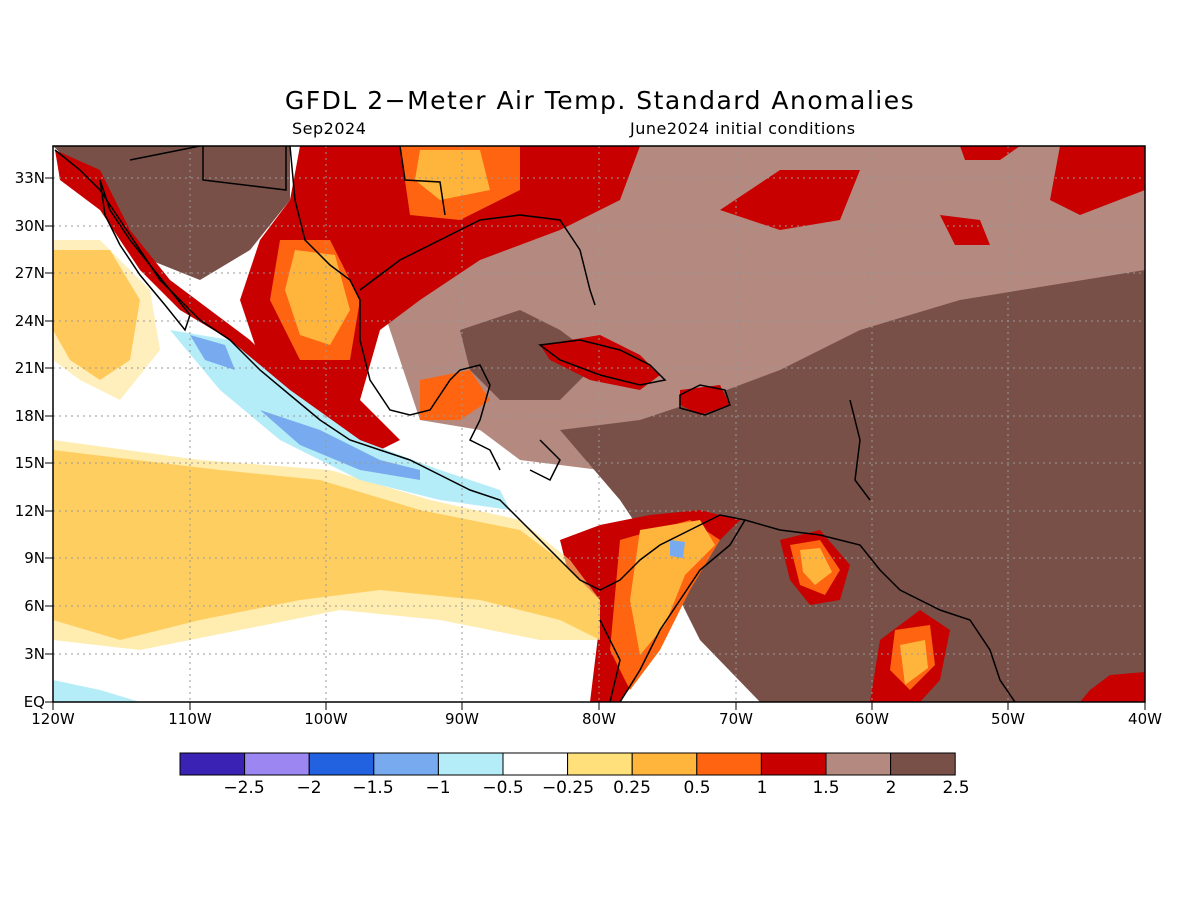 The width and height of the screenshot is (1200, 900). What do you see at coordinates (736, 719) in the screenshot?
I see `lon-label-70w: 70W` at bounding box center [736, 719].